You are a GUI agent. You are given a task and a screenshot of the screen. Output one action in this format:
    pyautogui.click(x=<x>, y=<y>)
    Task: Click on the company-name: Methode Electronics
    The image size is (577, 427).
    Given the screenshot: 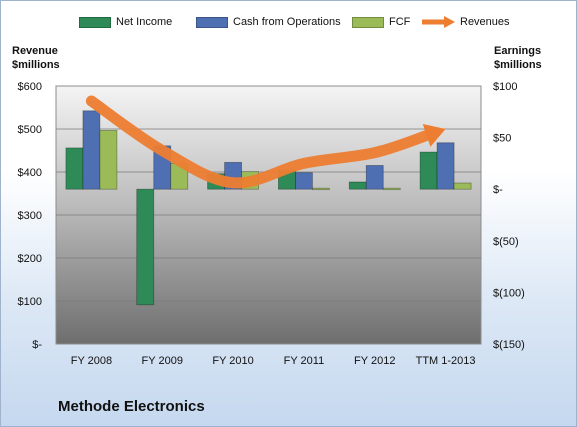 What is the action you would take?
    pyautogui.click(x=131, y=406)
    